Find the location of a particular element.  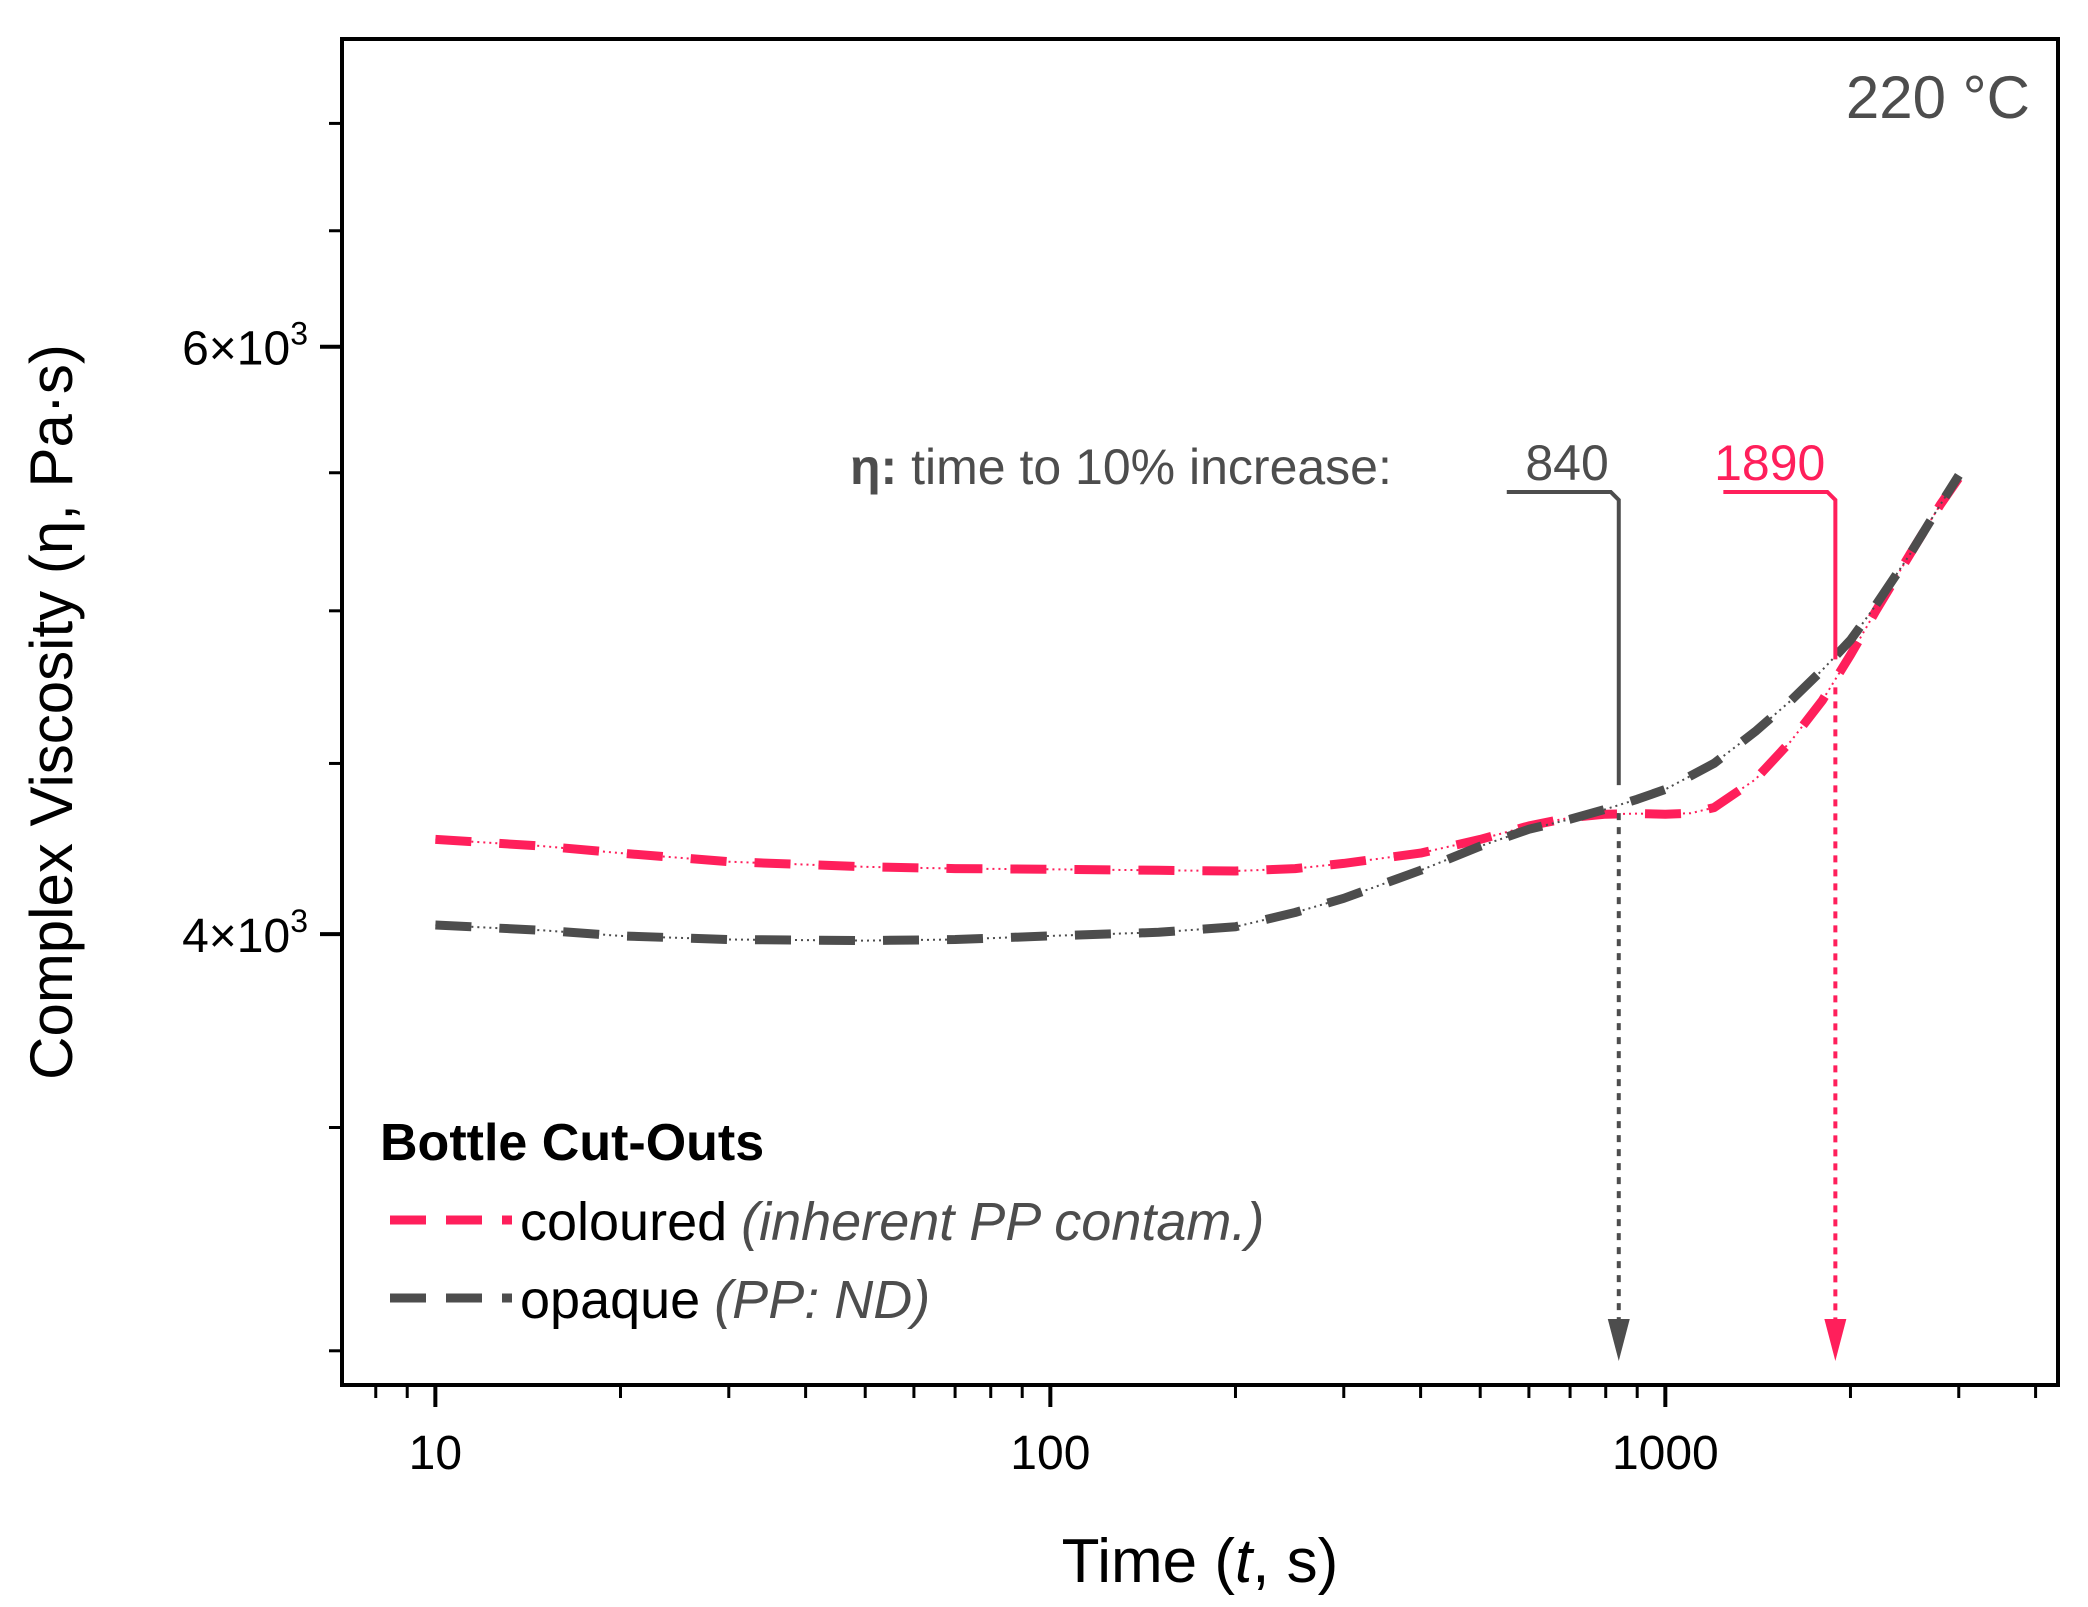

legend-label-opaque: opaque (PP: ND) is located at coordinates (725, 1300).